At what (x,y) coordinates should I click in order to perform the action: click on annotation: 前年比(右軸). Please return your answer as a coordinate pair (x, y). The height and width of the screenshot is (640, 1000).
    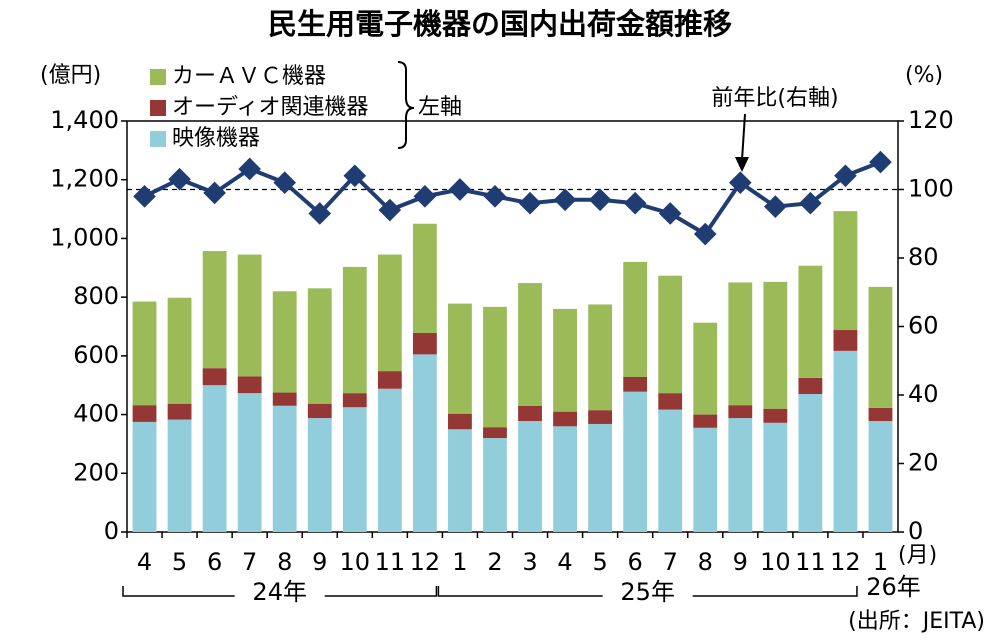
    Looking at the image, I should click on (774, 98).